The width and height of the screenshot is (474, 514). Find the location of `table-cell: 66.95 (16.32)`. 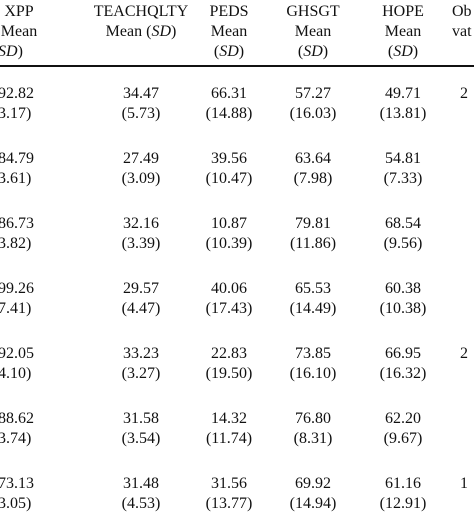

table-cell: 66.95 (16.32) is located at coordinates (403, 364).